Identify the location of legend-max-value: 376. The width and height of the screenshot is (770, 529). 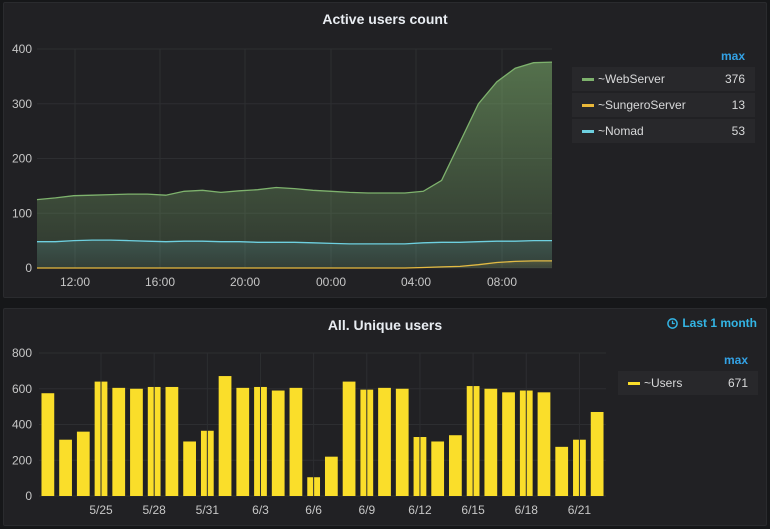
(734, 79).